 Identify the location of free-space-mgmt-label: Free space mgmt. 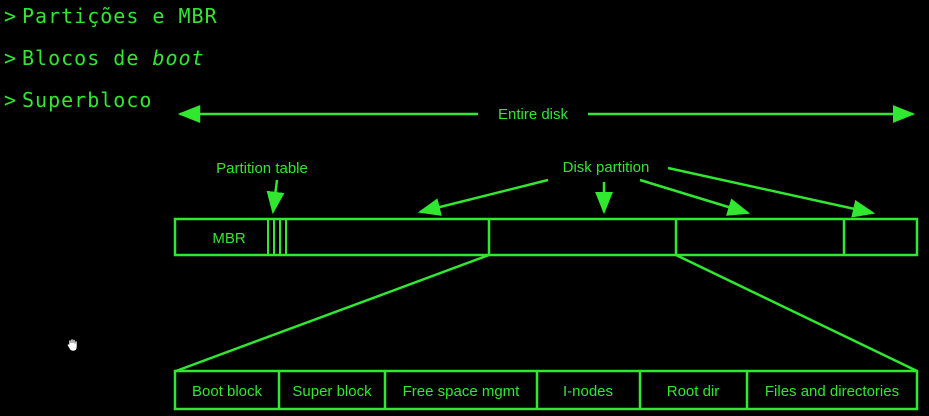
(462, 391).